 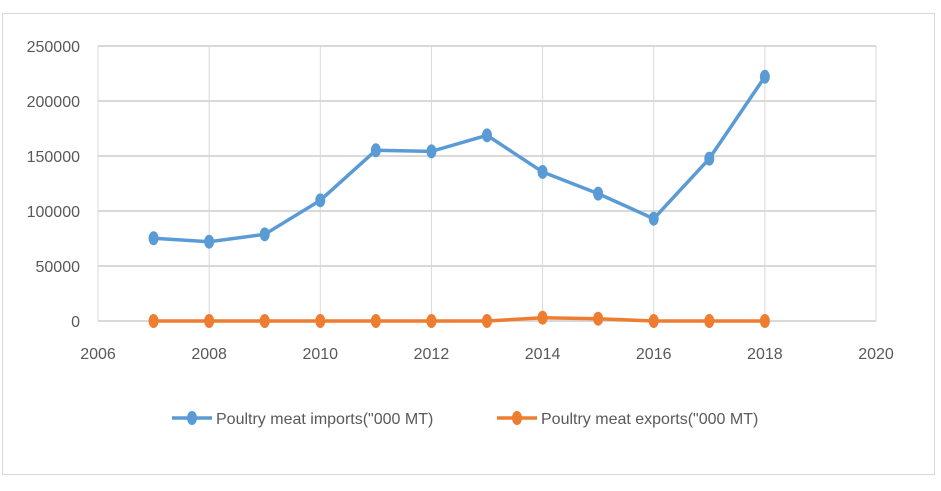 I want to click on y-tick-label: 0, so click(x=75, y=322).